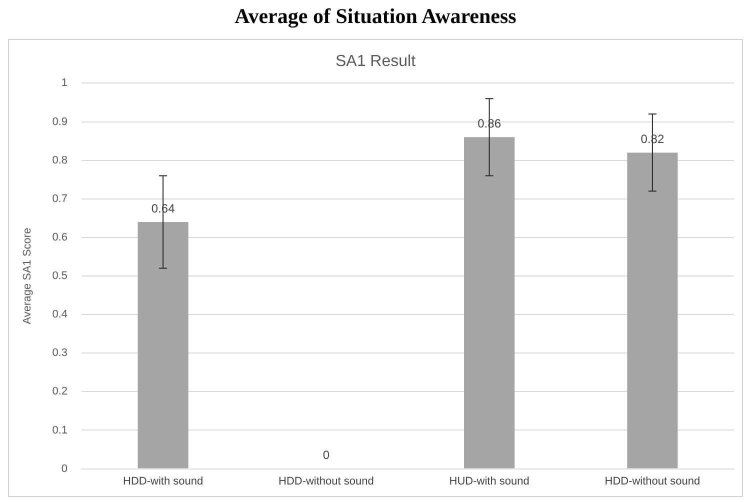 This screenshot has height=502, width=751. What do you see at coordinates (64, 83) in the screenshot?
I see `y-tick-label: 1` at bounding box center [64, 83].